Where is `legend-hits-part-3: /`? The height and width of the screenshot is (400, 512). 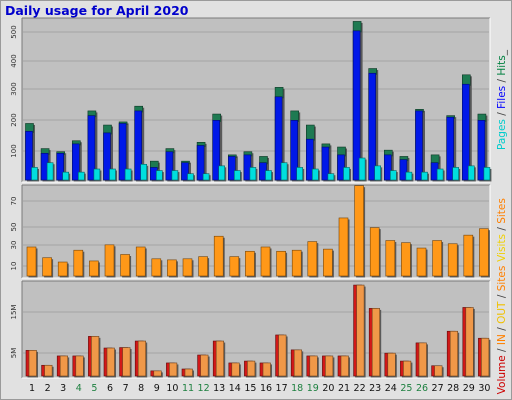
legend-hits-part-3: / is located at coordinates (502, 81).